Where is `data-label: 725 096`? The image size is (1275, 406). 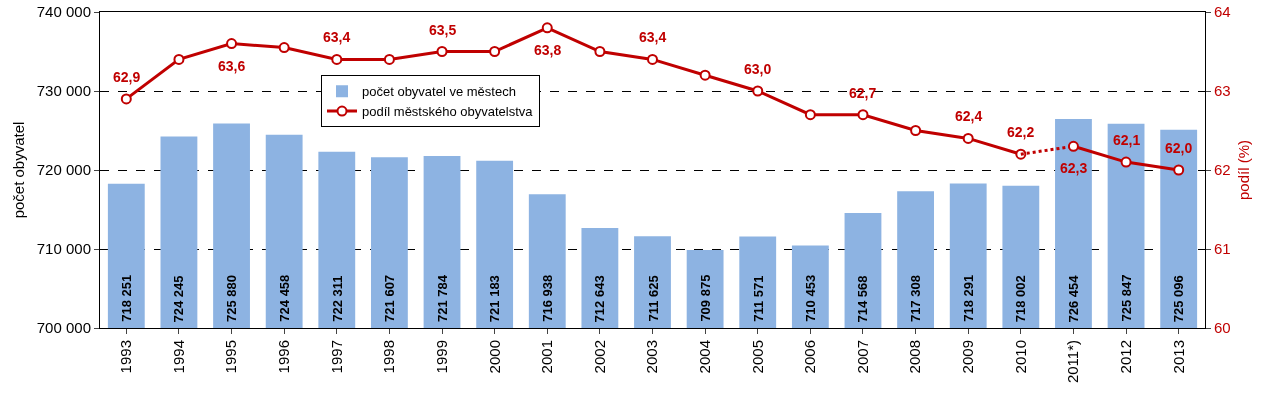 data-label: 725 096 is located at coordinates (1179, 299).